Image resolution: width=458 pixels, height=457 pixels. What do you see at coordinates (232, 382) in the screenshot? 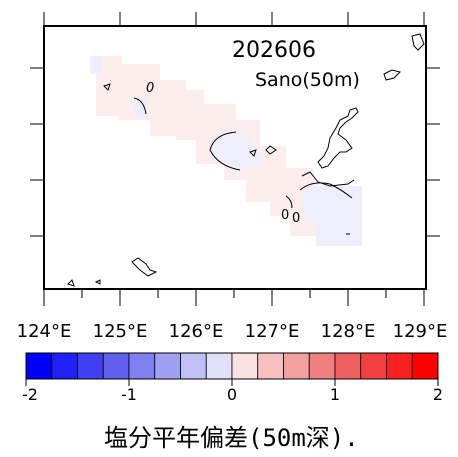
I see `colorbar-ticks` at bounding box center [232, 382].